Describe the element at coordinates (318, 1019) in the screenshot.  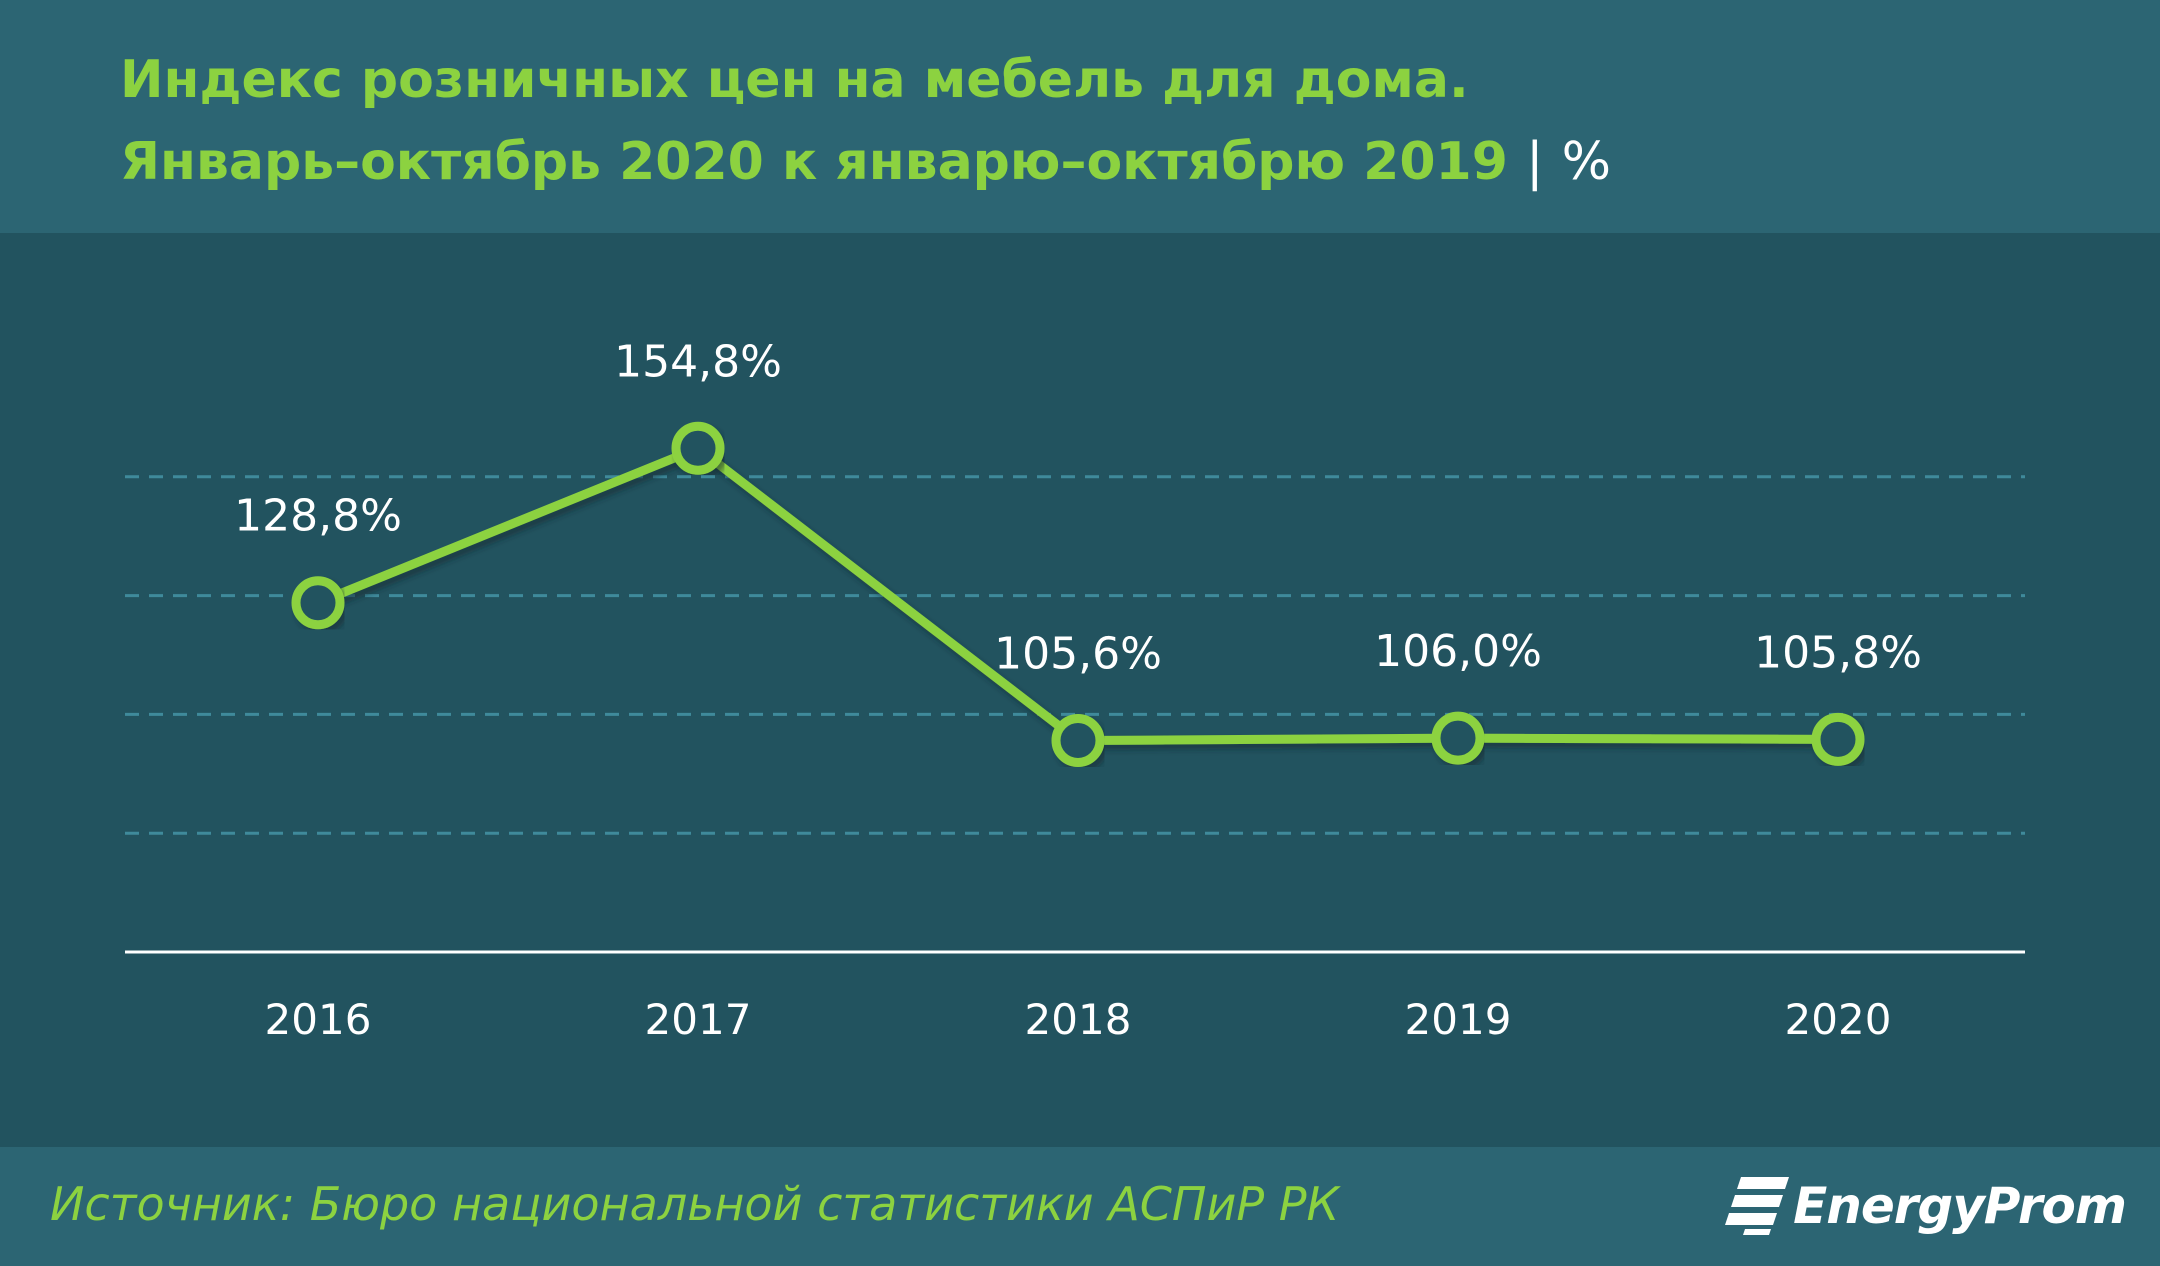
I see `x-tick-label-2016: 2016` at that location.